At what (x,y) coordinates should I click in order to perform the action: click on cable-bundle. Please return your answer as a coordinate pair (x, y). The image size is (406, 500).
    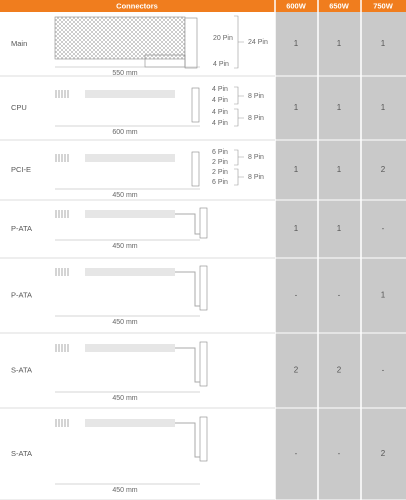
    Looking at the image, I should click on (120, 38).